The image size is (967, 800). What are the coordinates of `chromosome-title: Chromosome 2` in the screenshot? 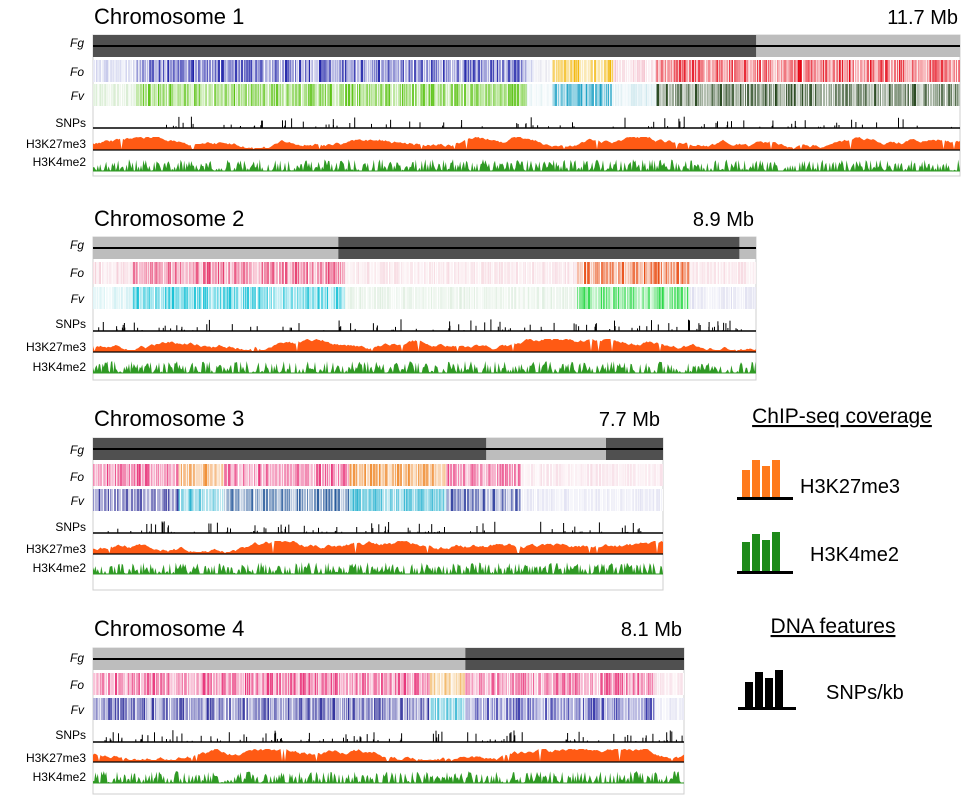 It's located at (169, 218).